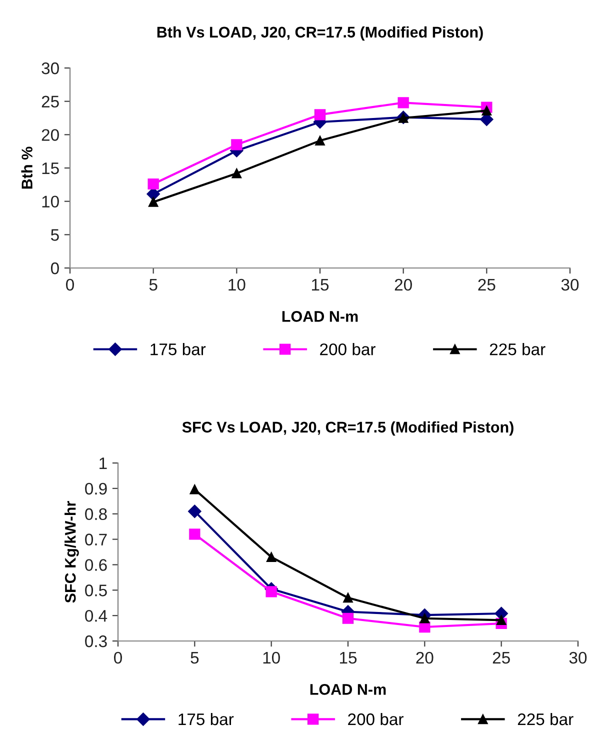 The image size is (598, 746). What do you see at coordinates (320, 33) in the screenshot?
I see `chart-title: Bth Vs LOAD, J20, CR=17.5 (Modified Piston)` at bounding box center [320, 33].